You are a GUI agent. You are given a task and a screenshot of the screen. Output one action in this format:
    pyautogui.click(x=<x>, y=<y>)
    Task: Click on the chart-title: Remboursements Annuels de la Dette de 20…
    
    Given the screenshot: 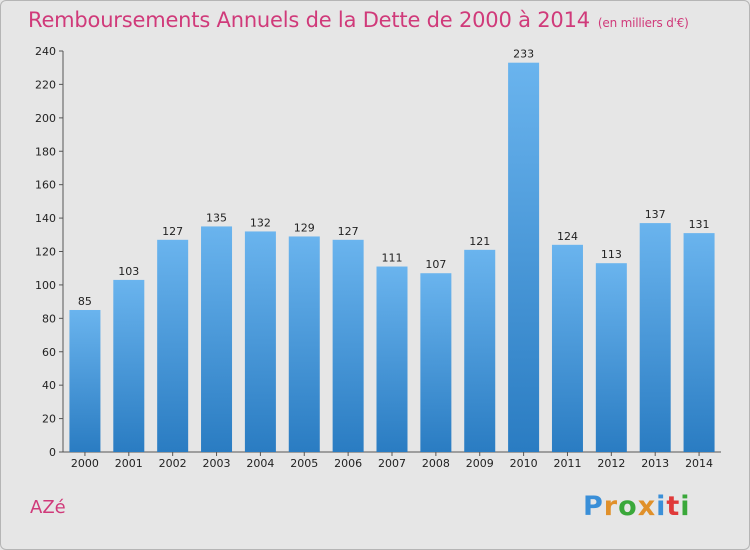 What is the action you would take?
    pyautogui.click(x=358, y=20)
    